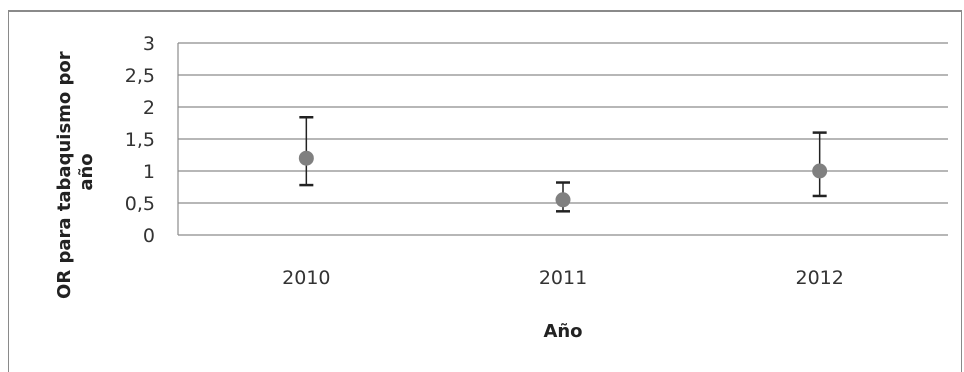 Image resolution: width=964 pixels, height=372 pixels. What do you see at coordinates (86, 171) in the screenshot?
I see `y-axis-title-line-2: año` at bounding box center [86, 171].